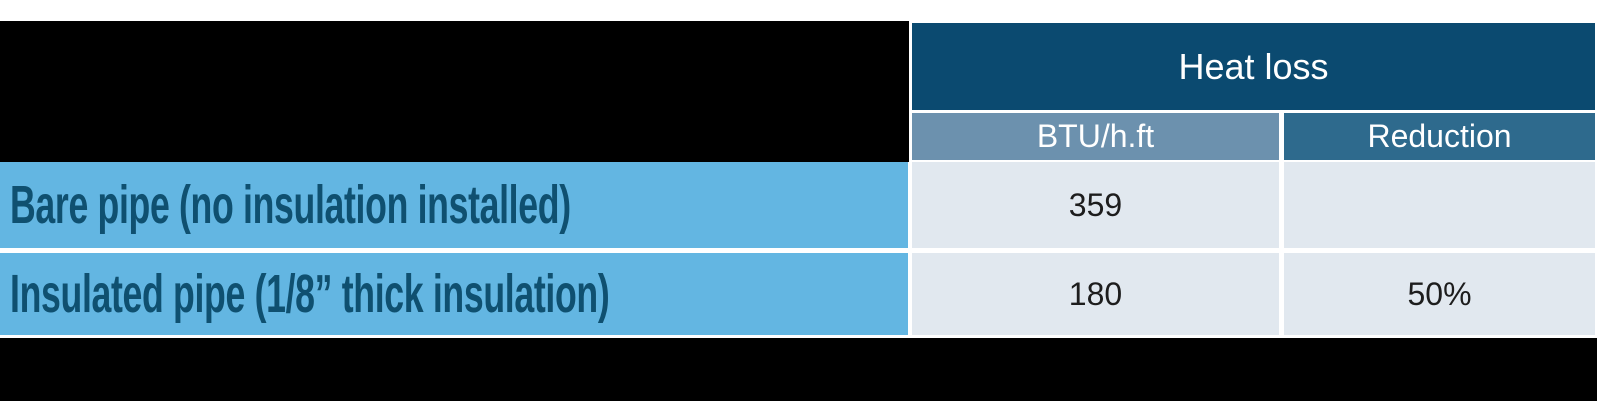  I want to click on btu-column-header: BTU/h.ft, so click(1095, 136).